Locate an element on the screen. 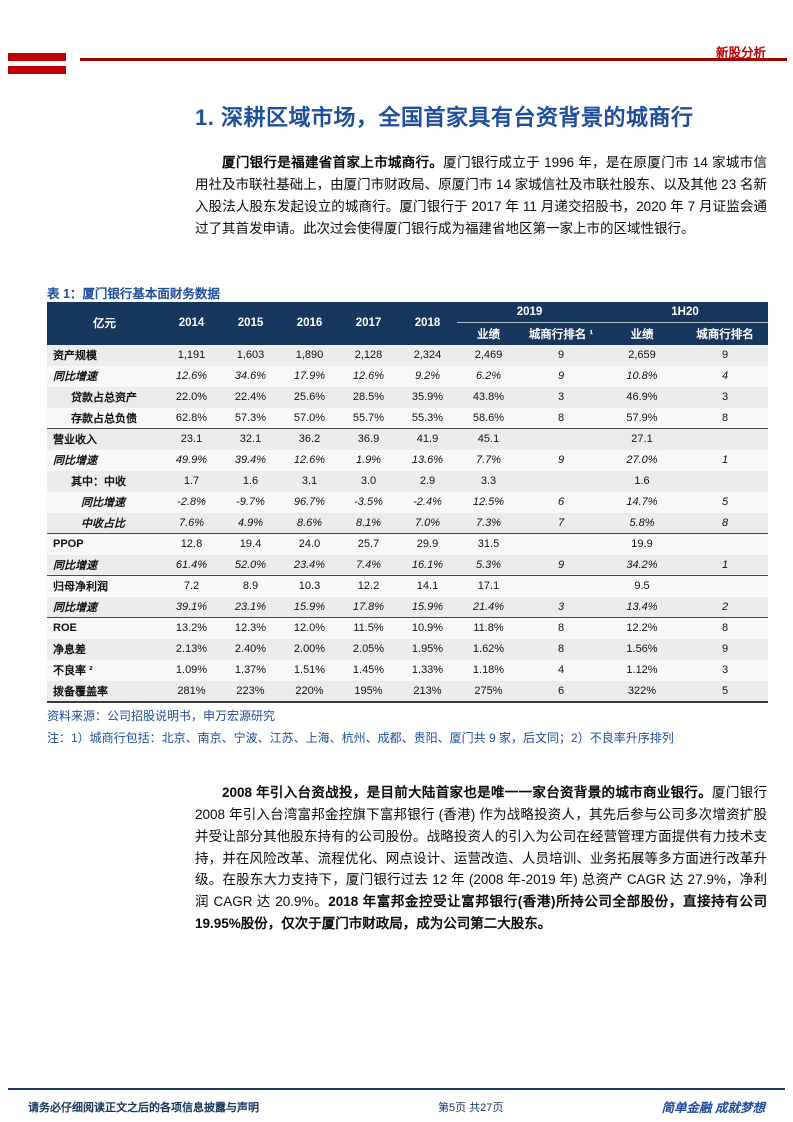 The image size is (793, 1122). cell-value: 1.33% is located at coordinates (427, 670).